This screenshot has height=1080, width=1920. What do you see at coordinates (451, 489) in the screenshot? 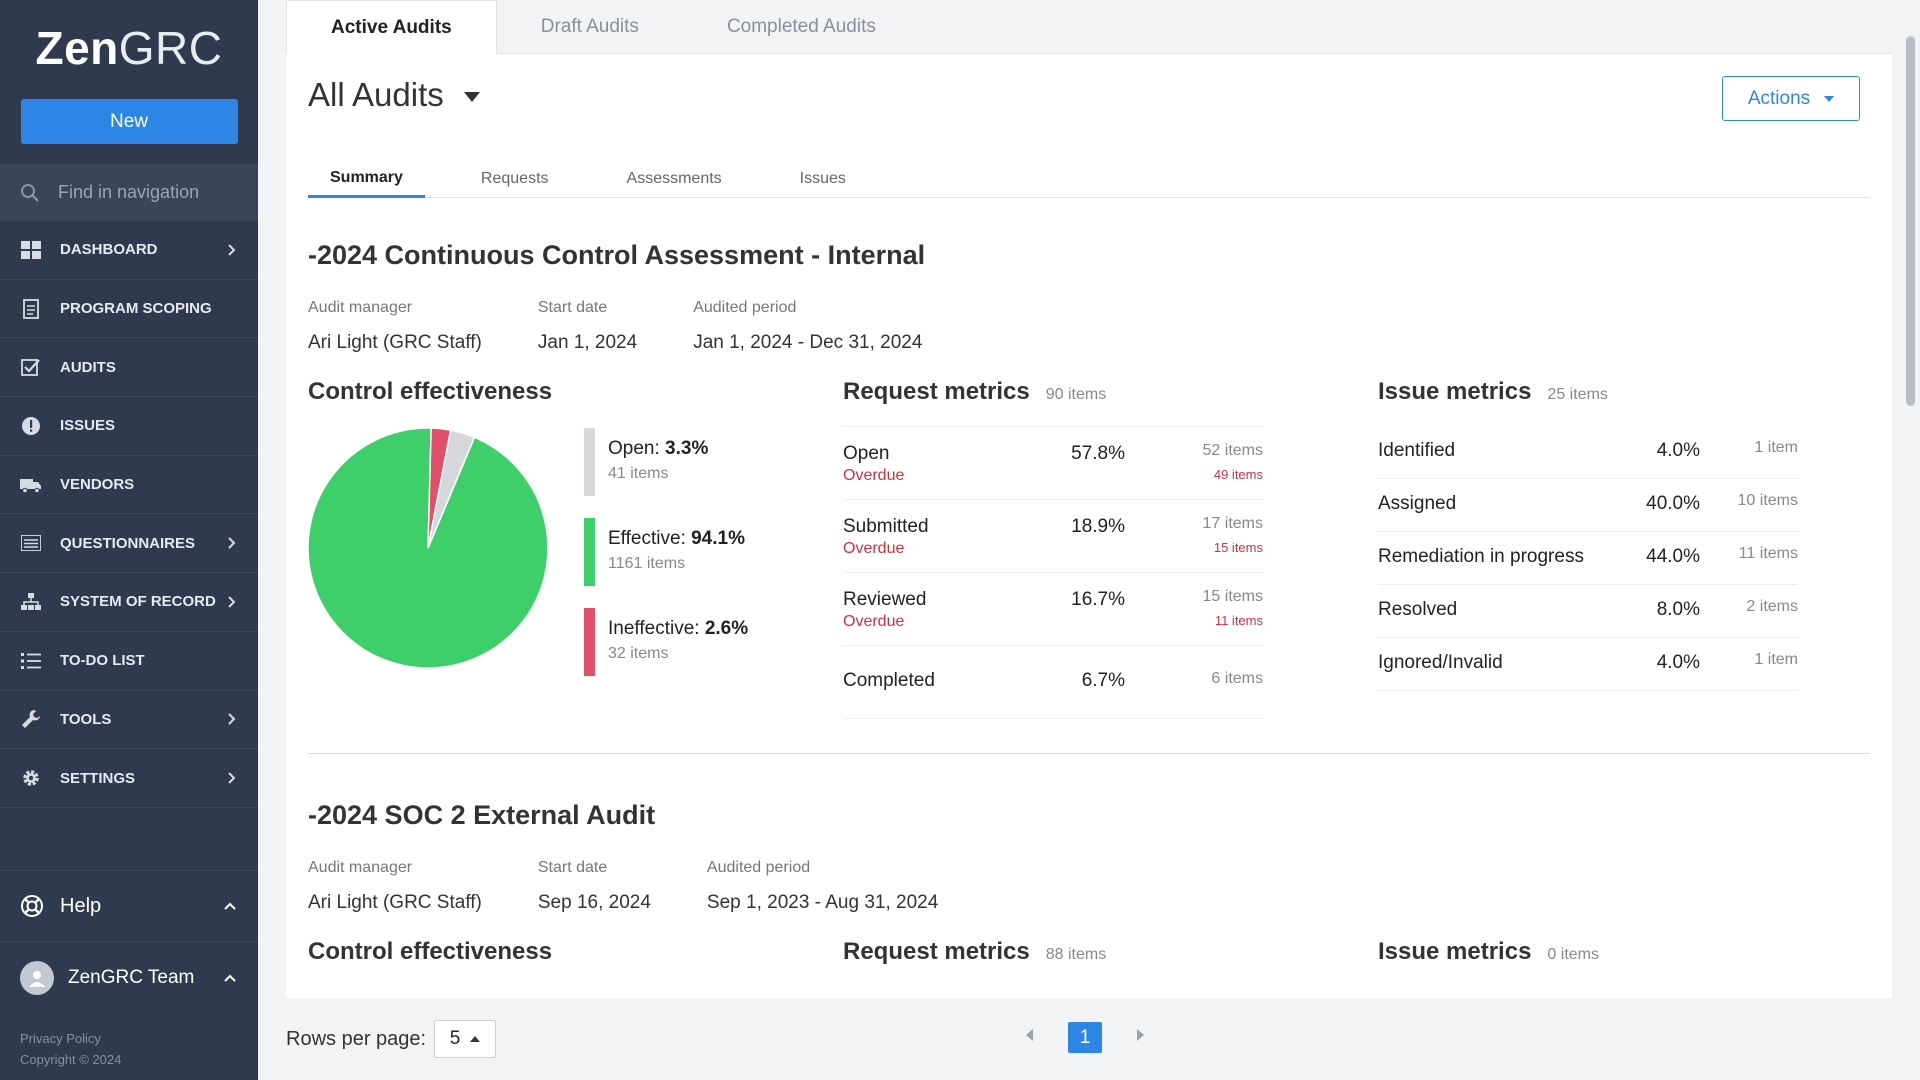
I see `pie-slice-open` at bounding box center [451, 489].